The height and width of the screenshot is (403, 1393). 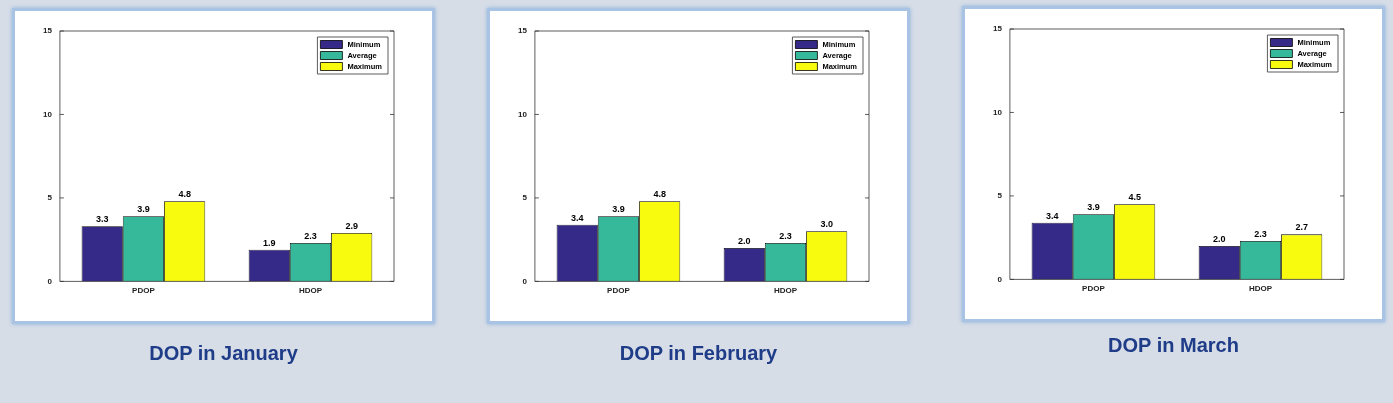 What do you see at coordinates (351, 225) in the screenshot?
I see `data-label: 2.9` at bounding box center [351, 225].